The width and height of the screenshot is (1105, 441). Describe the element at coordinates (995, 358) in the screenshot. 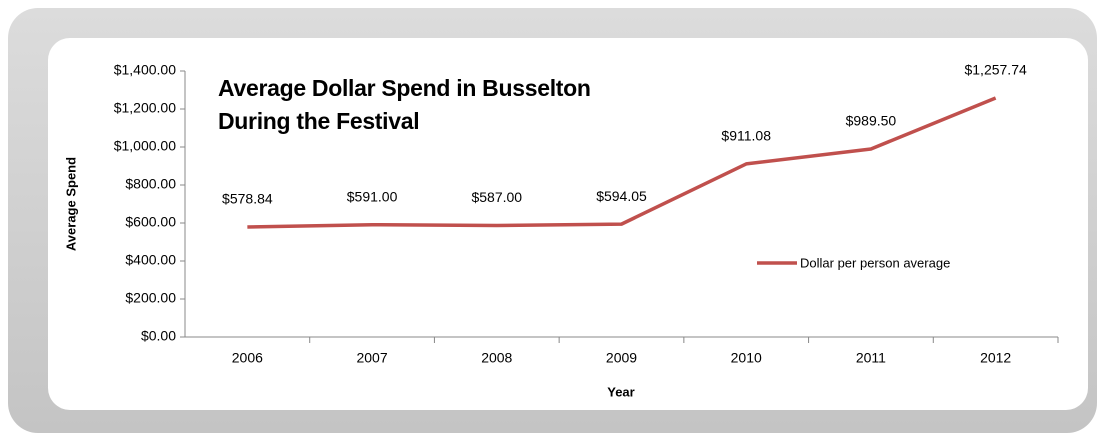

I see `x-tick-label: 2012` at that location.